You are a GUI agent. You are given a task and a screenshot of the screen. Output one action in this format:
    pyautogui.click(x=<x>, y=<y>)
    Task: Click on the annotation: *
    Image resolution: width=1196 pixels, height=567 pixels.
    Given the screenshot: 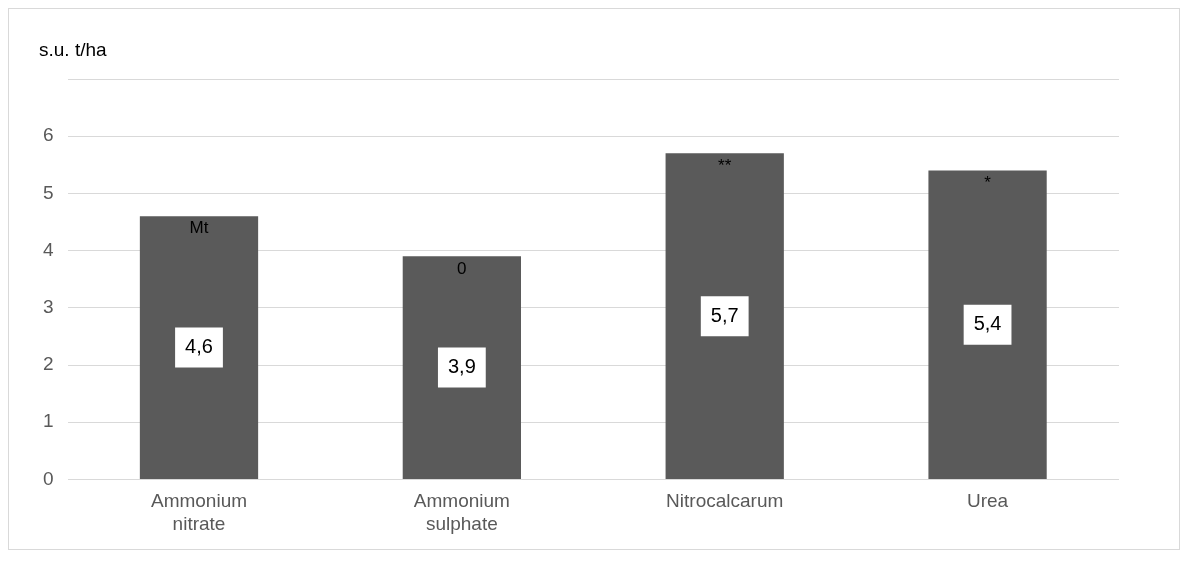 What is the action you would take?
    pyautogui.click(x=988, y=182)
    